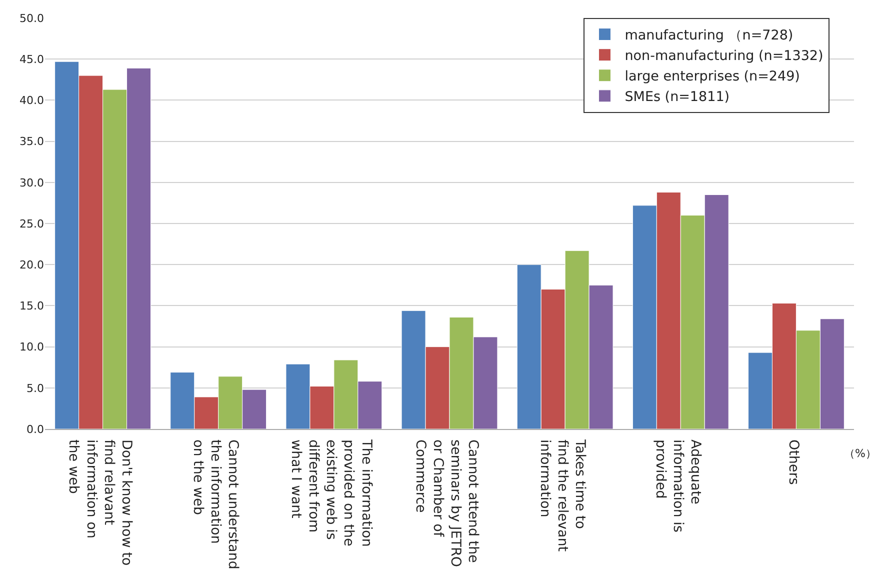  What do you see at coordinates (709, 36) in the screenshot?
I see `legend-label: manufacturing （n=728)` at bounding box center [709, 36].